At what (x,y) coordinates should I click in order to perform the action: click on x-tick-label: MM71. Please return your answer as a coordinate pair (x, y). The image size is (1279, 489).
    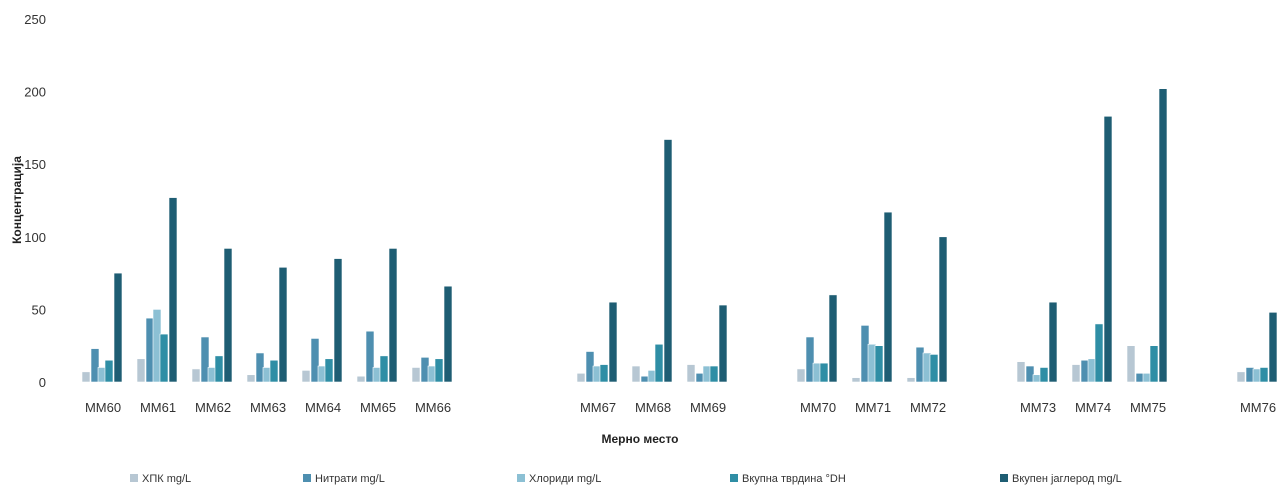
    Looking at the image, I should click on (873, 407).